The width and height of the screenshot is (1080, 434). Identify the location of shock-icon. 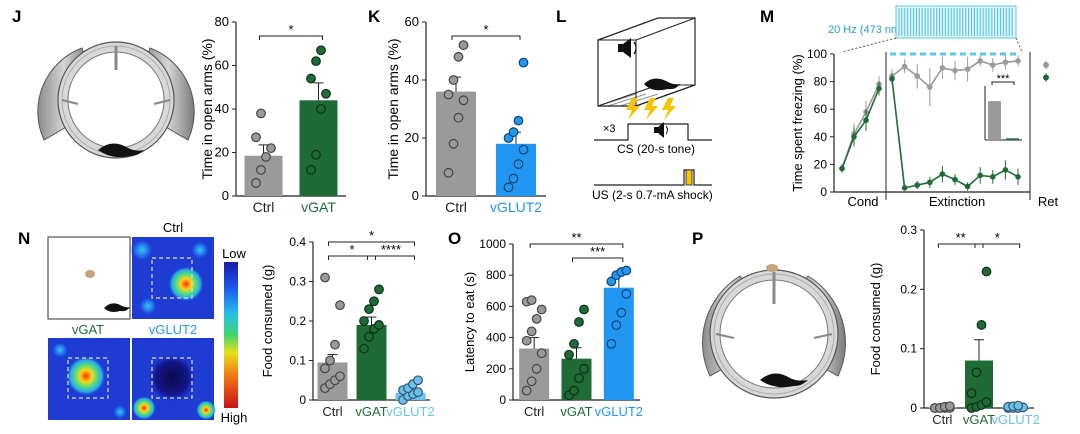
(651, 109).